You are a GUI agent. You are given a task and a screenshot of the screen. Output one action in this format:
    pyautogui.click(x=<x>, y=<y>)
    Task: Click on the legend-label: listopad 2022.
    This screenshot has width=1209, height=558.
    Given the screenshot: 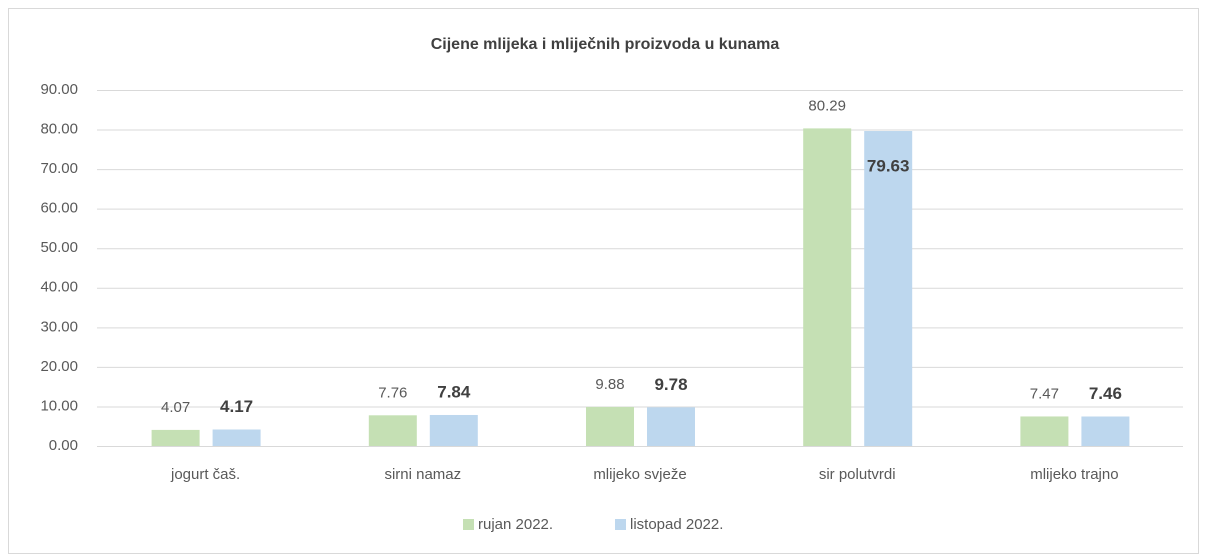 What is the action you would take?
    pyautogui.click(x=676, y=524)
    